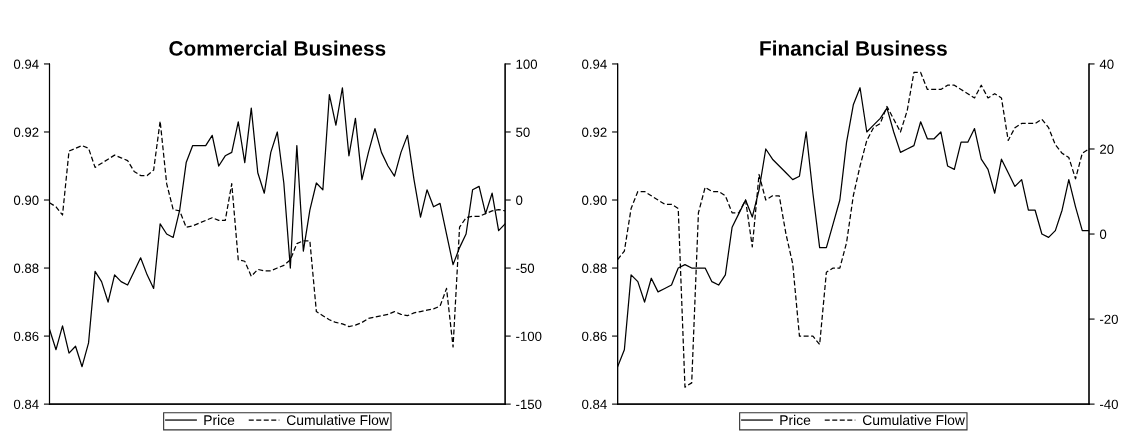 This screenshot has height=435, width=1125. Describe the element at coordinates (853, 48) in the screenshot. I see `chart-title: Financial Business` at that location.